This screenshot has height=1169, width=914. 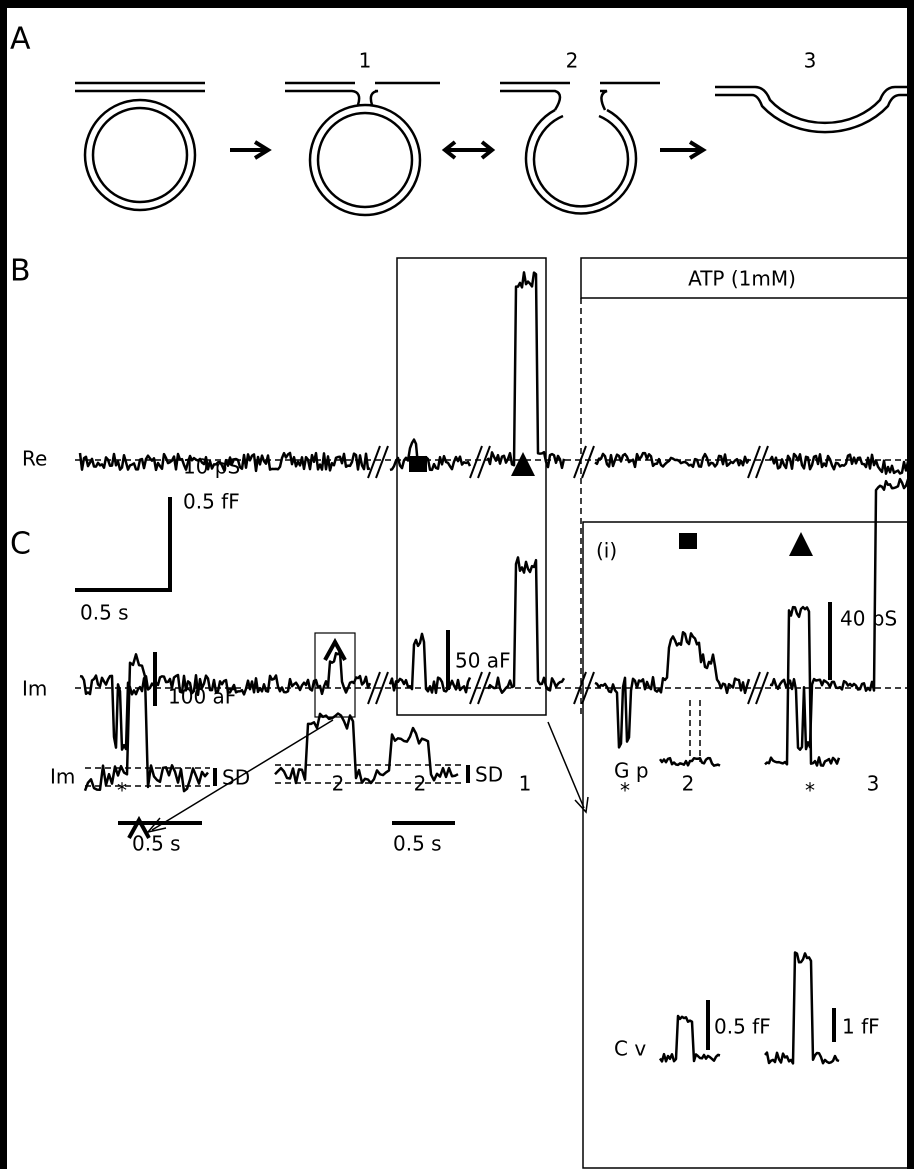 I want to click on panel-label: B, so click(x=20, y=271).